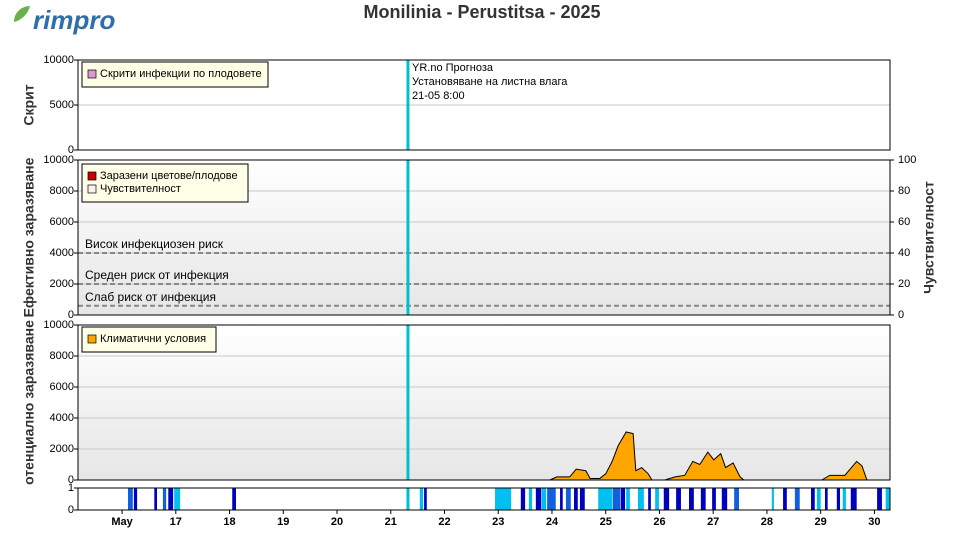 The image size is (960, 535). What do you see at coordinates (74, 20) in the screenshot?
I see `logo: rimpro` at bounding box center [74, 20].